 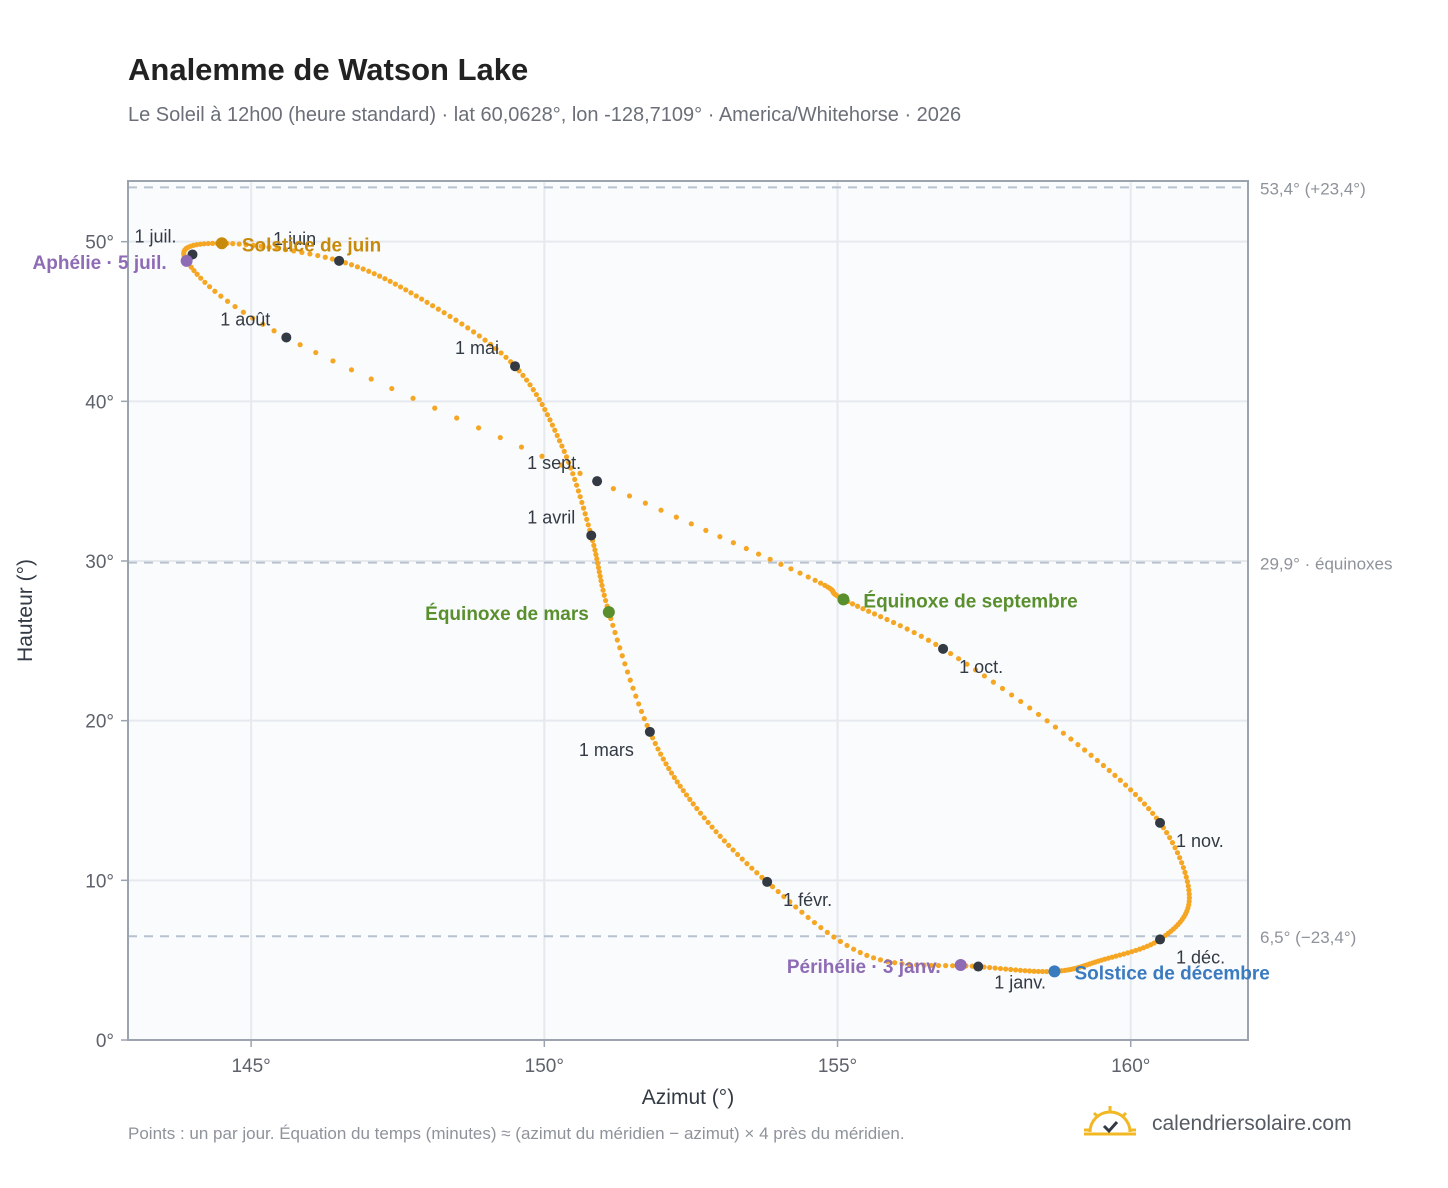 I want to click on month-label: 1 juin, so click(x=294, y=239).